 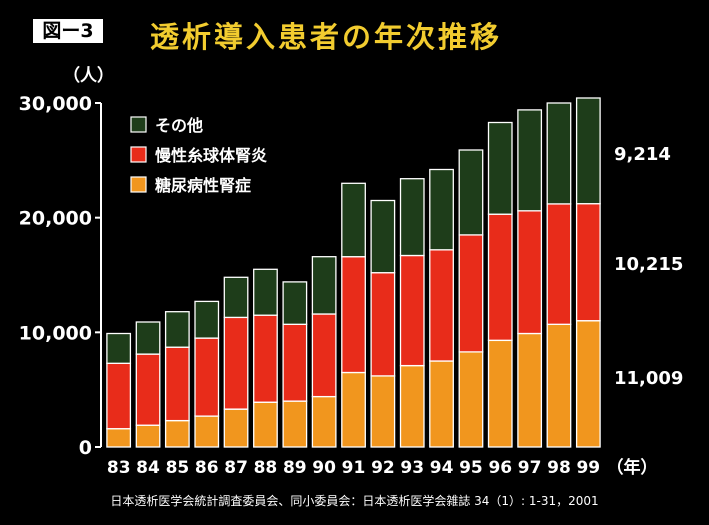 What do you see at coordinates (236, 363) in the screenshot?
I see `bar-segment-87-s1` at bounding box center [236, 363].